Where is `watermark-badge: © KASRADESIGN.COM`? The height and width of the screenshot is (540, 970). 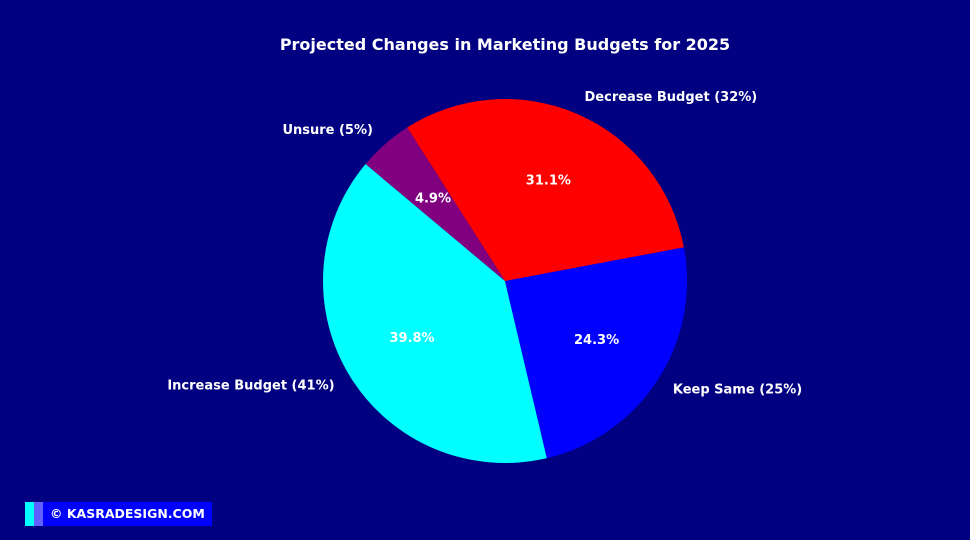
watermark-badge: © KASRADESIGN.COM is located at coordinates (118, 514).